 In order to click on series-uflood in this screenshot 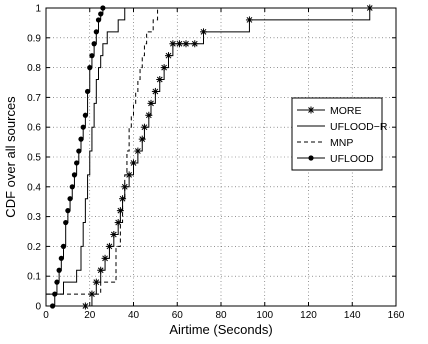, I will do `click(76, 157)`.